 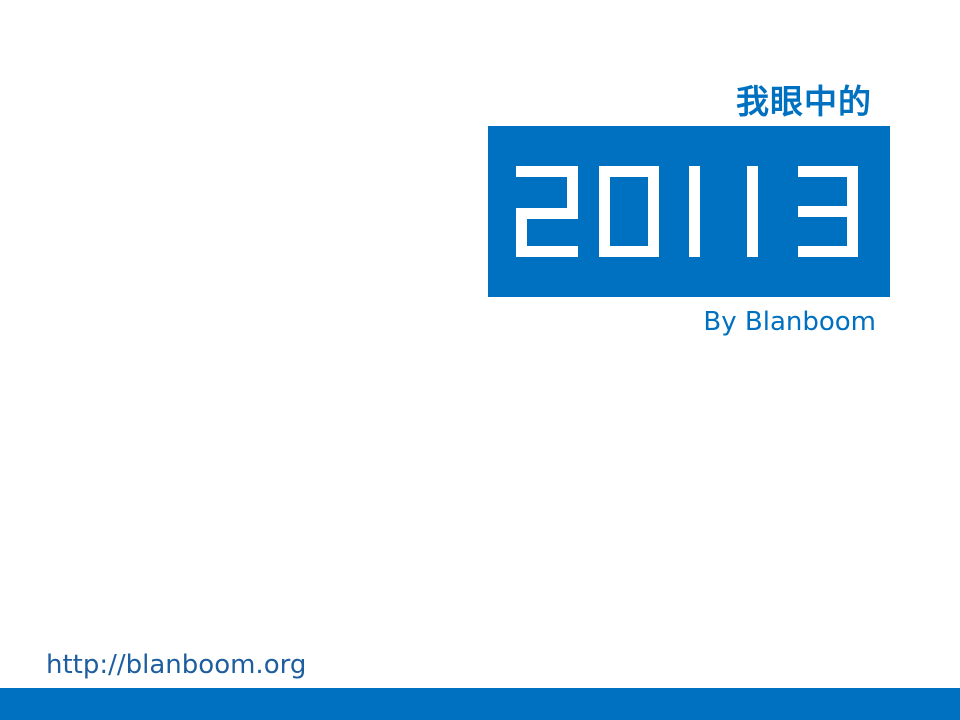 I want to click on year-digits-graphic, so click(x=687, y=211).